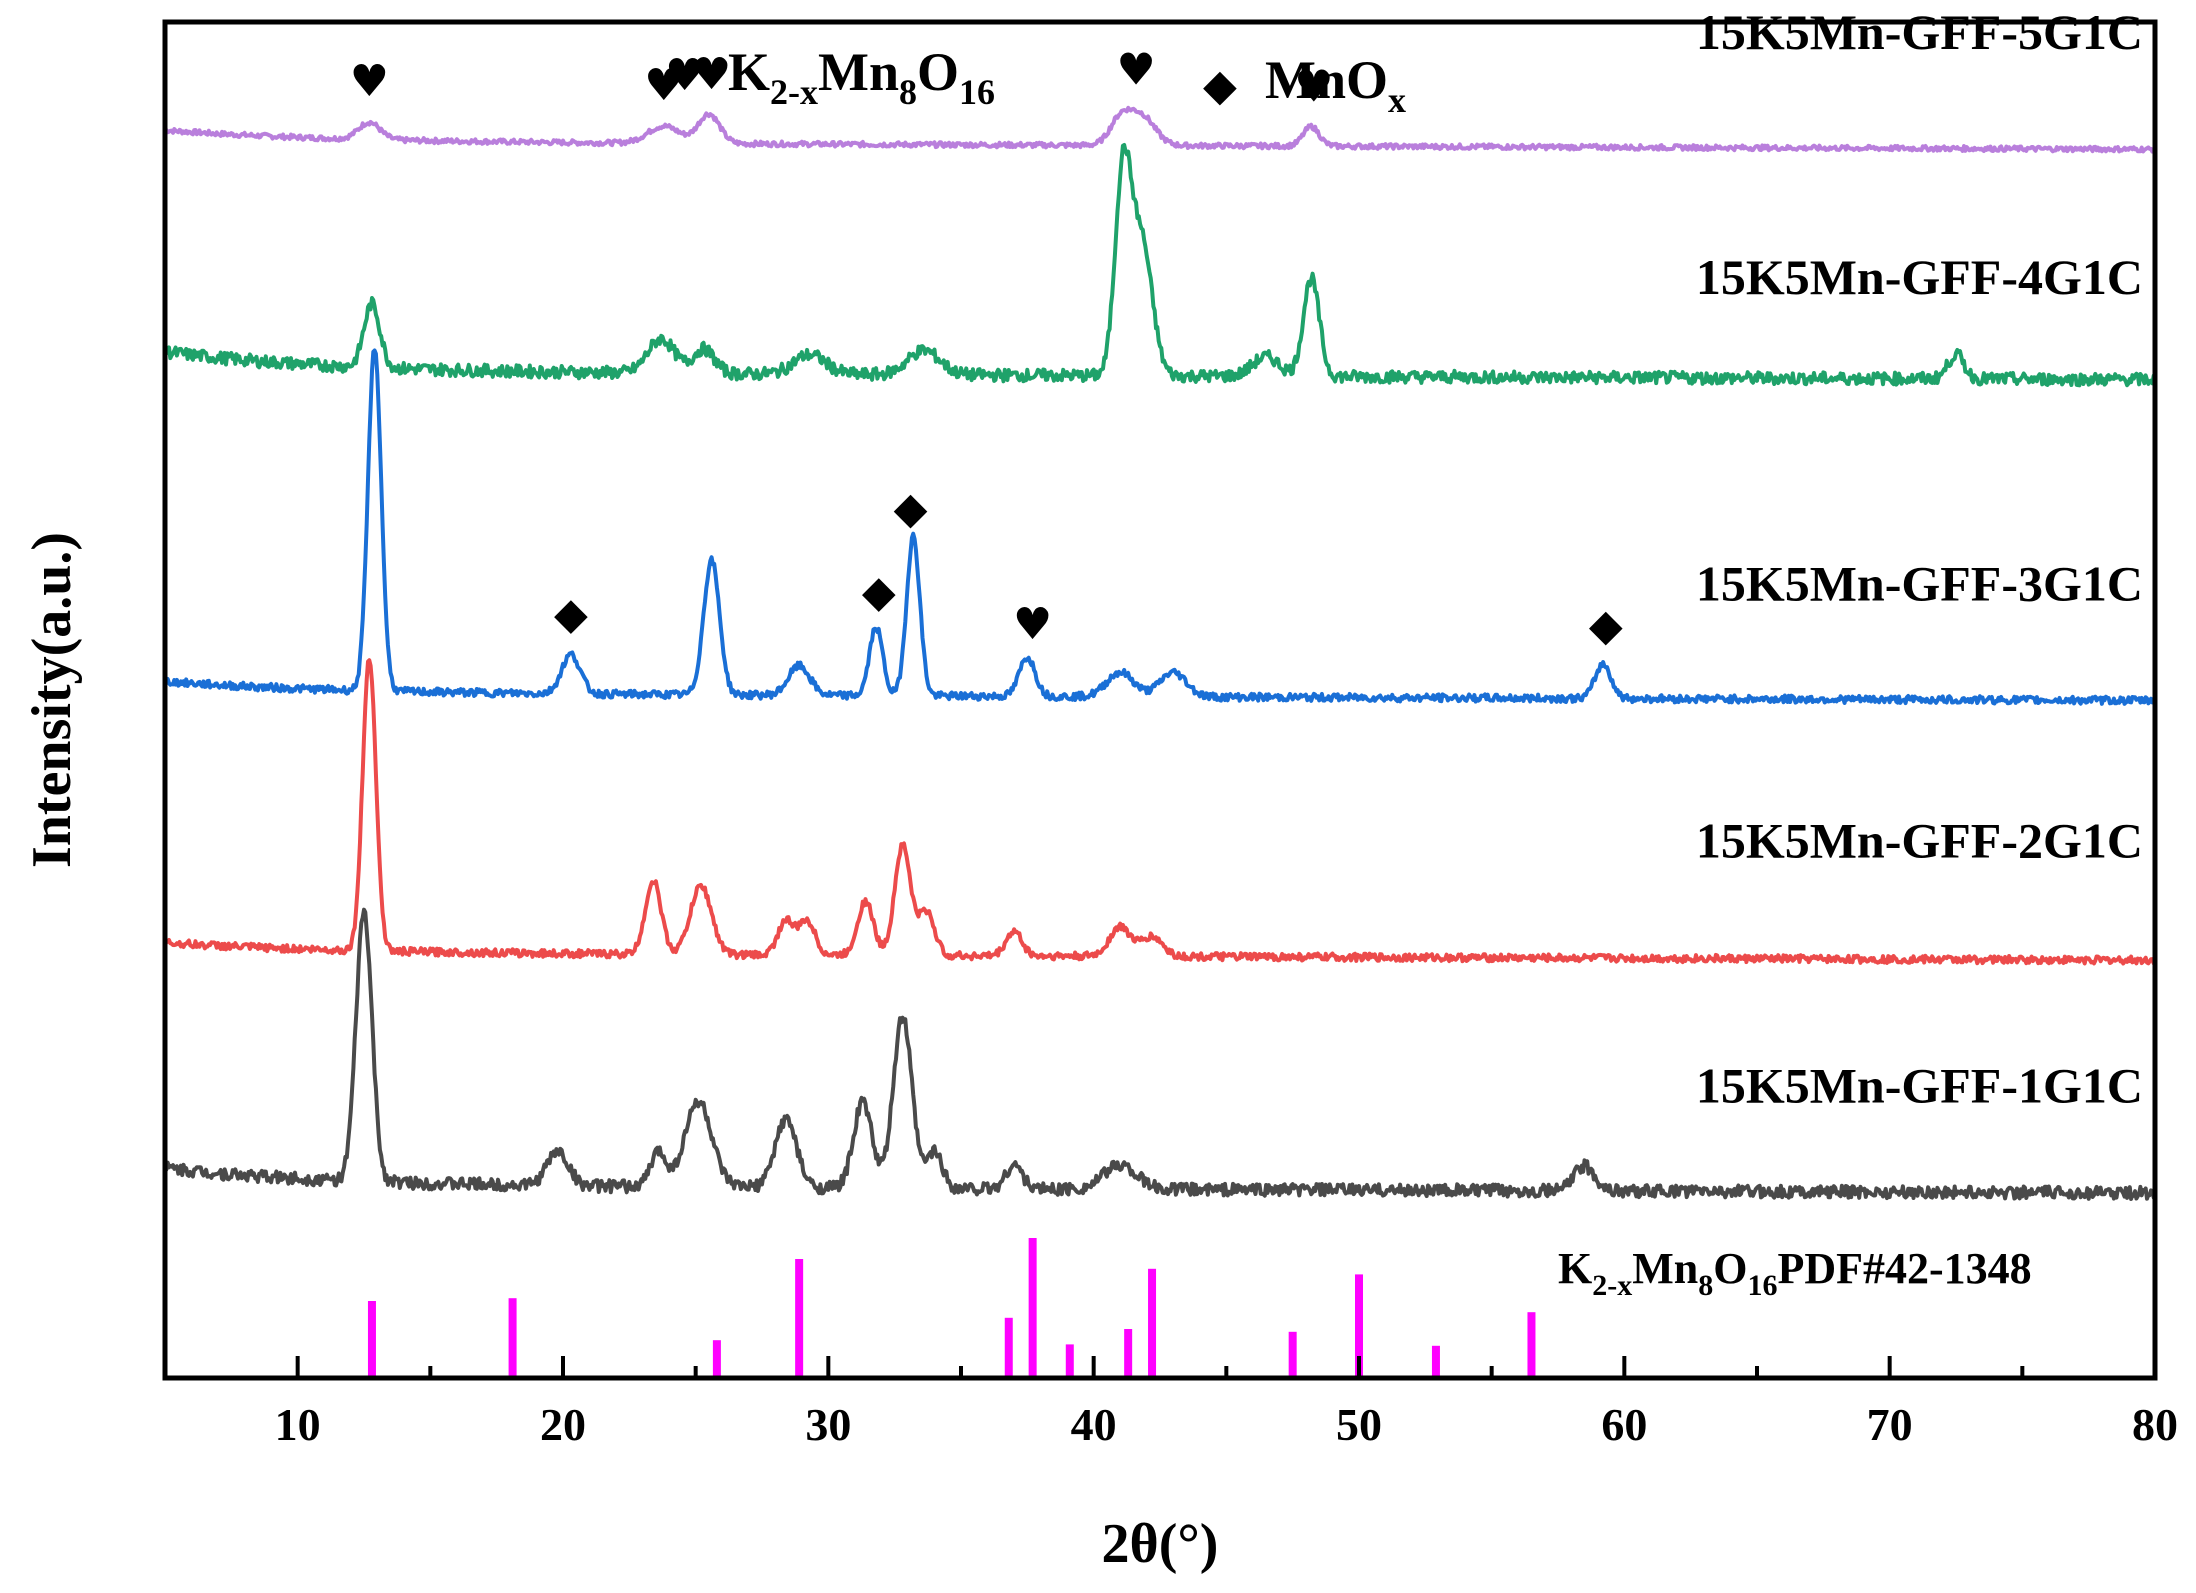 The width and height of the screenshot is (2196, 1593). Describe the element at coordinates (1919, 32) in the screenshot. I see `series-label: 15K5Mn-GFF-5G1C` at that location.